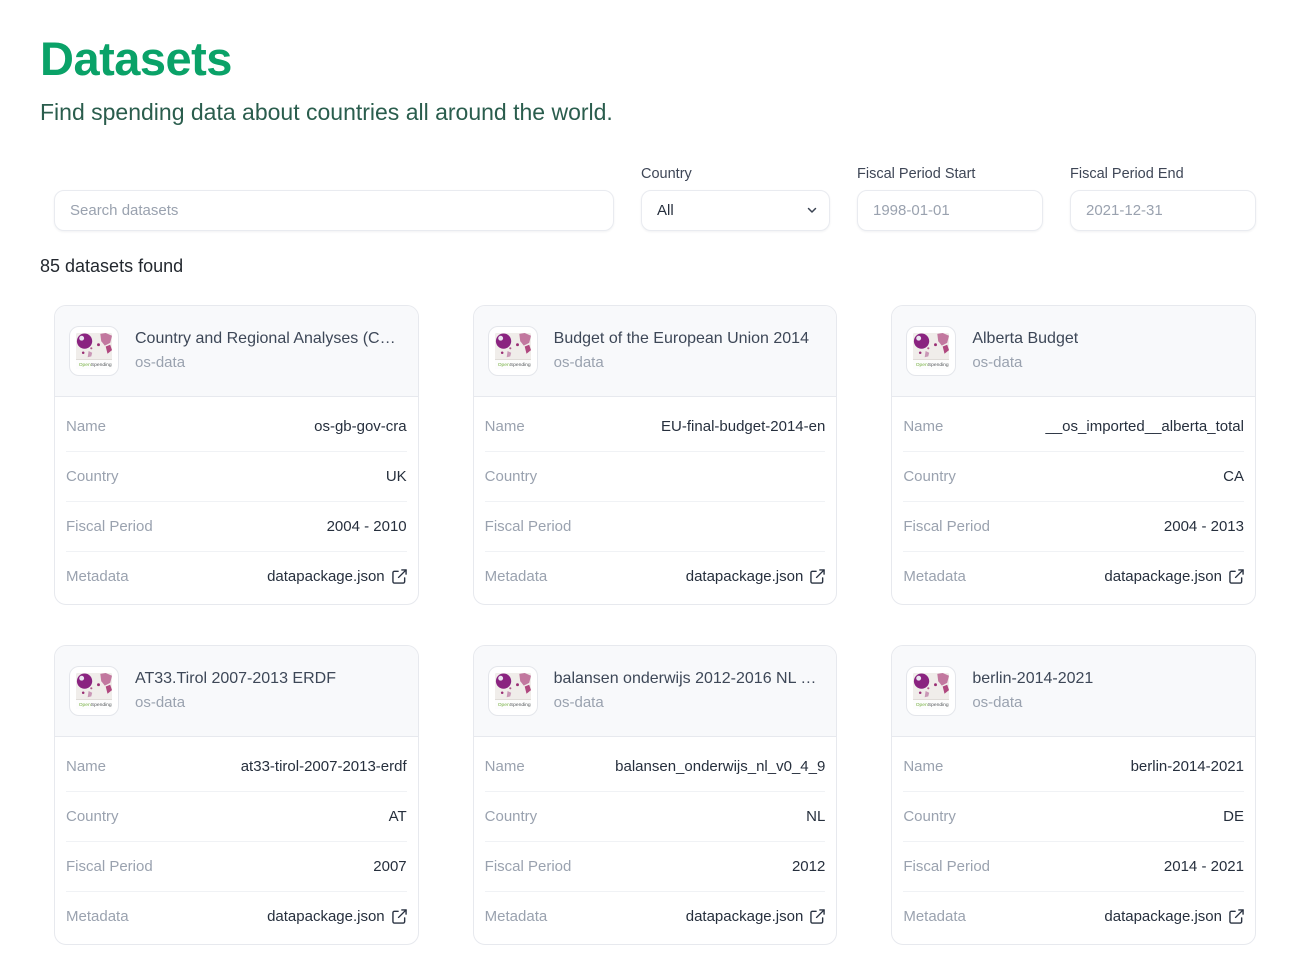 This screenshot has height=977, width=1293. Describe the element at coordinates (112, 265) in the screenshot. I see `results-count: 85 datasets found` at that location.